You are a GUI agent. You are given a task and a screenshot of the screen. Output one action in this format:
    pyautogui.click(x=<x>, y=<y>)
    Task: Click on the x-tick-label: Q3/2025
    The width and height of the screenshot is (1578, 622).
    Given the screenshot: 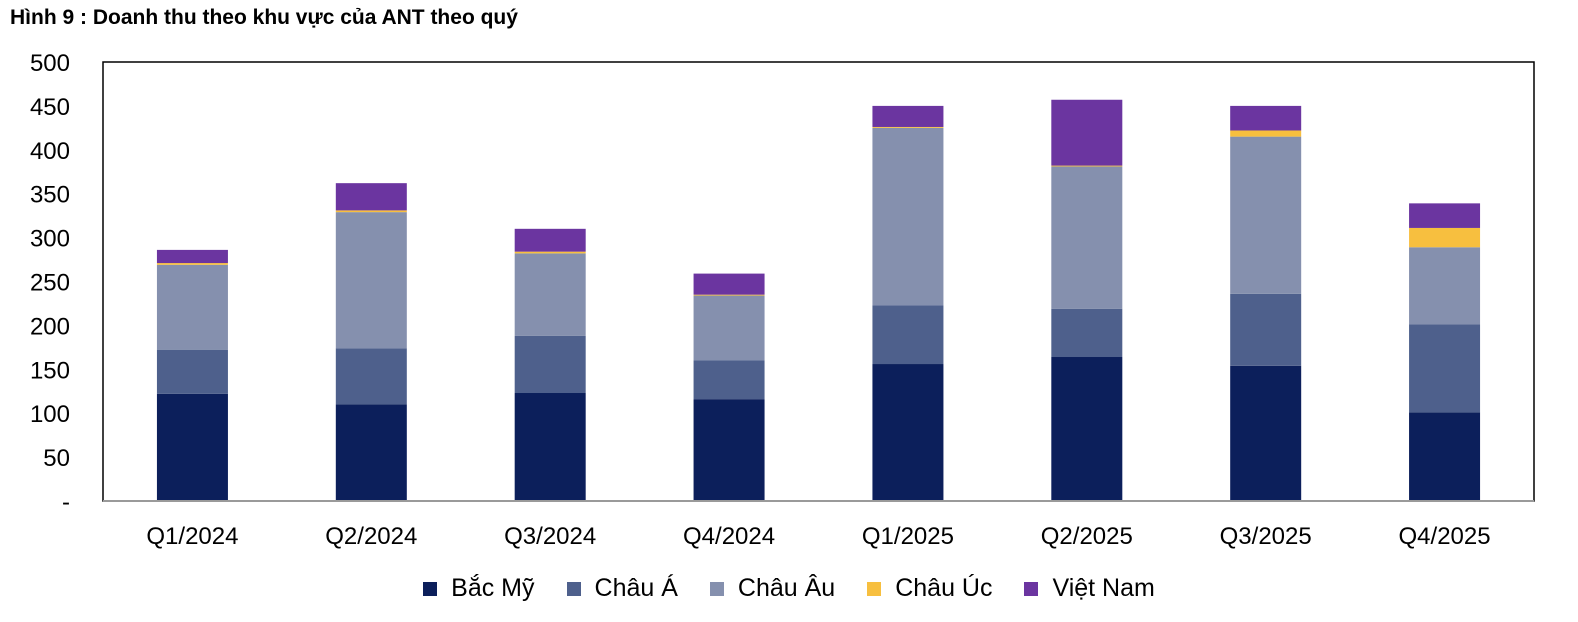 What is the action you would take?
    pyautogui.click(x=1266, y=536)
    